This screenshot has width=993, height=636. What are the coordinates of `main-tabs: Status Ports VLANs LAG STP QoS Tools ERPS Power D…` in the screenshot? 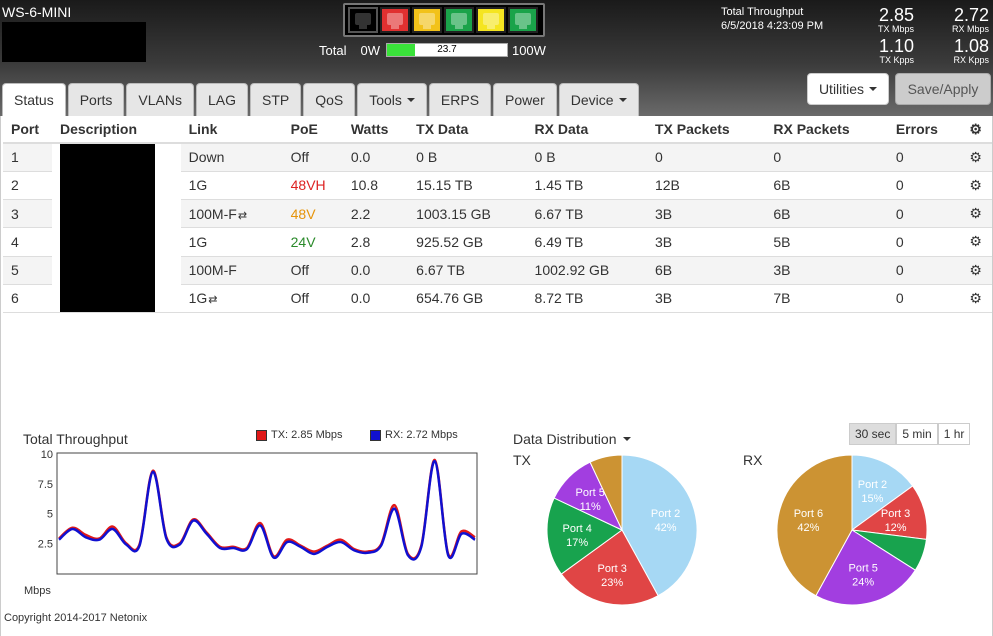 It's located at (320, 99).